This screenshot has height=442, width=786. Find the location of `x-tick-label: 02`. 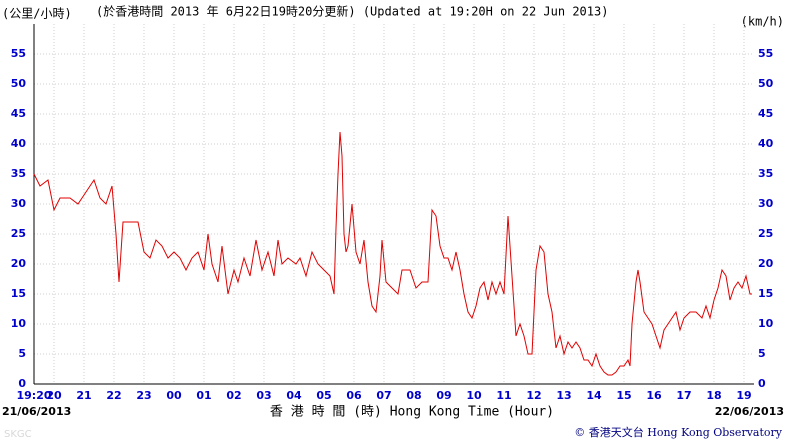

x-tick-label: 02 is located at coordinates (233, 395).